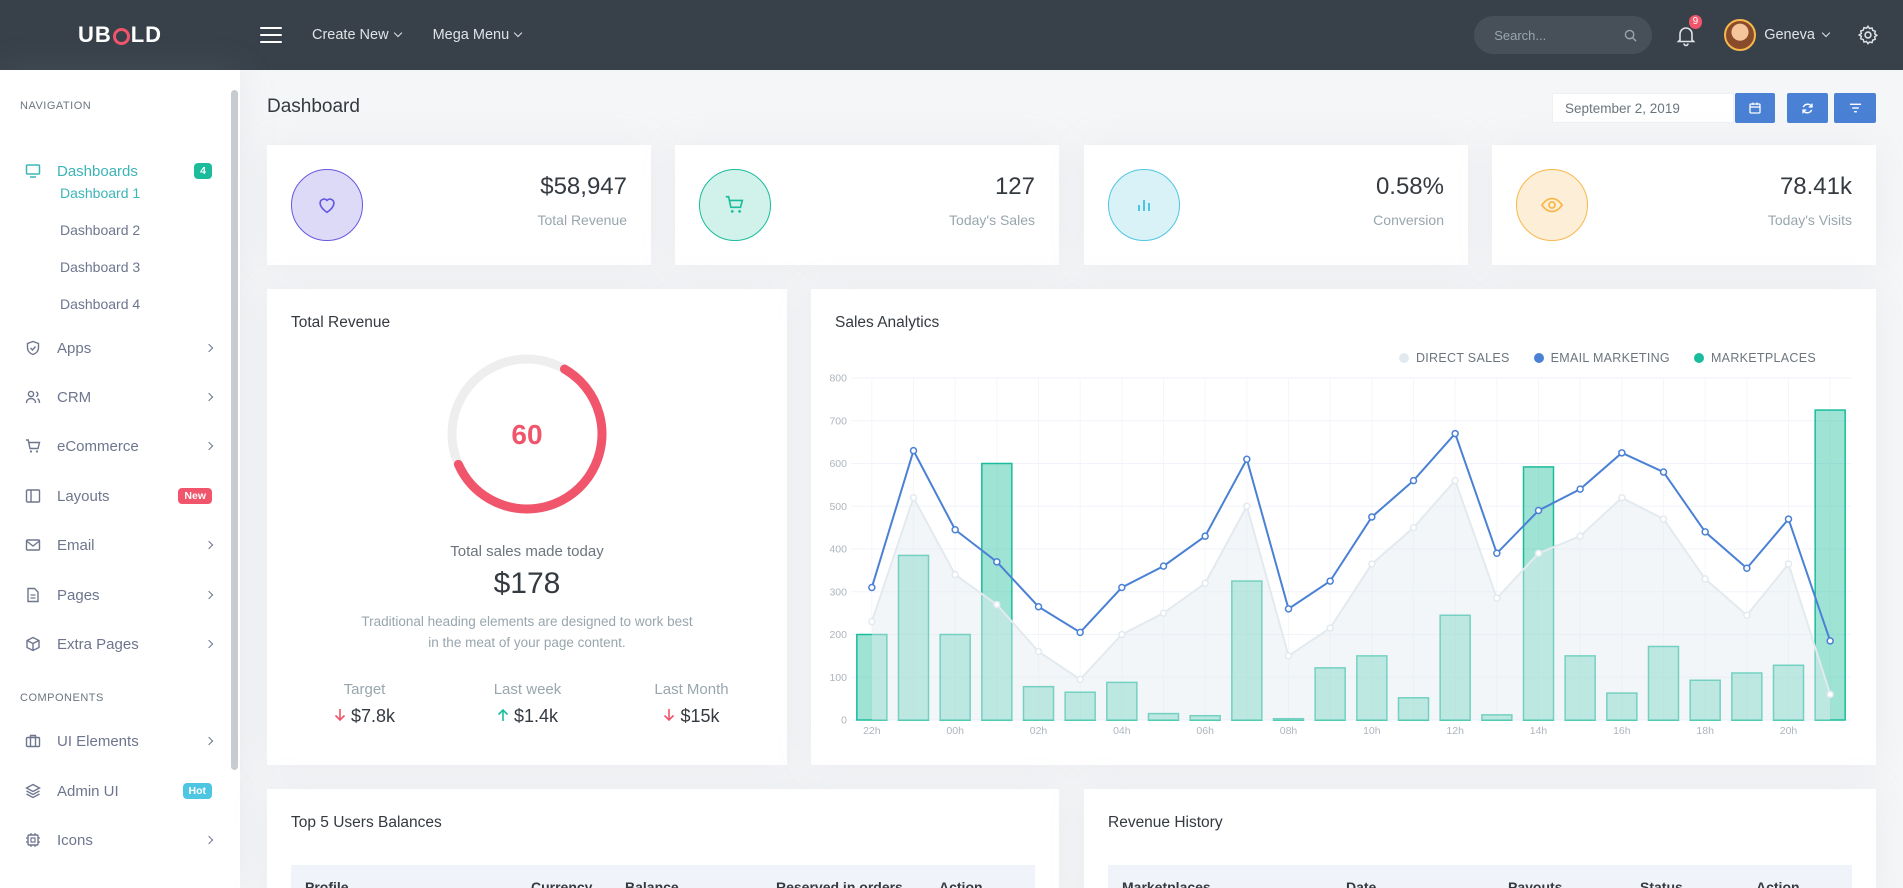 Image resolution: width=1903 pixels, height=888 pixels. I want to click on notifications-button: 9, so click(1688, 31).